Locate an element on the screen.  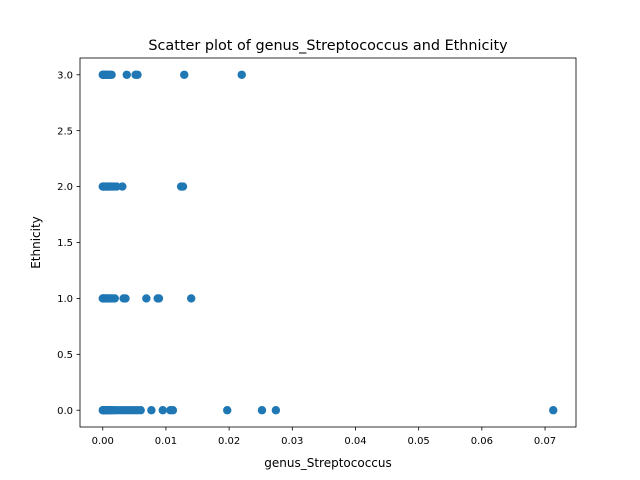
y-tick-label: 1.0 is located at coordinates (65, 299).